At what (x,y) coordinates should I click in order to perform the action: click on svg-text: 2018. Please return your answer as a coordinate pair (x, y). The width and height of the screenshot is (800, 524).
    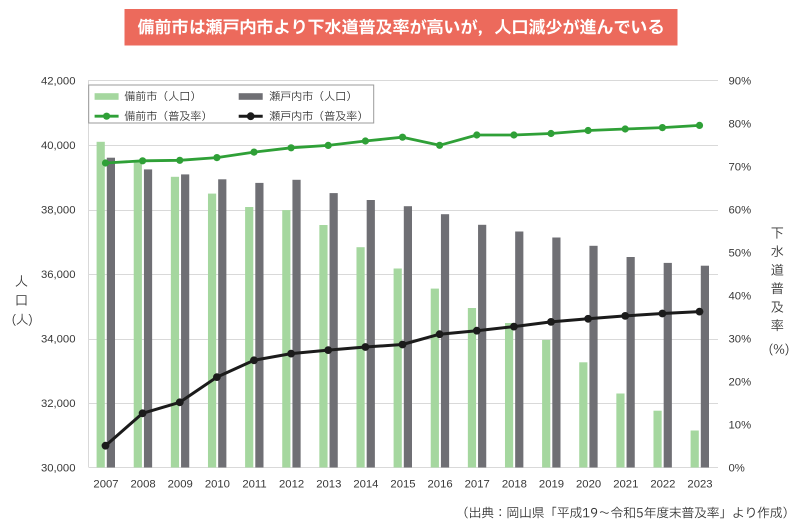
    Looking at the image, I should click on (514, 485).